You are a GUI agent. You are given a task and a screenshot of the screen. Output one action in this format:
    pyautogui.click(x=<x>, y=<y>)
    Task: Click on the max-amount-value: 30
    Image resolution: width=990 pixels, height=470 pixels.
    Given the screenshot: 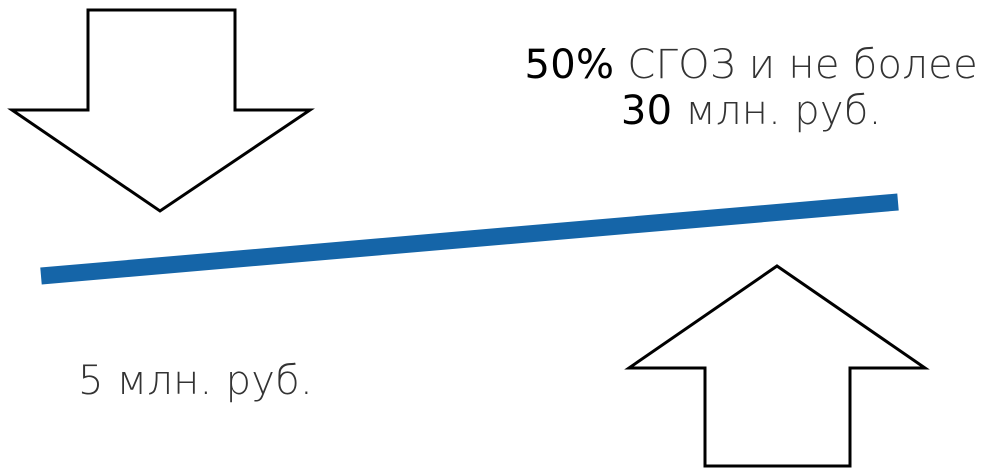 What is the action you would take?
    pyautogui.click(x=646, y=111)
    